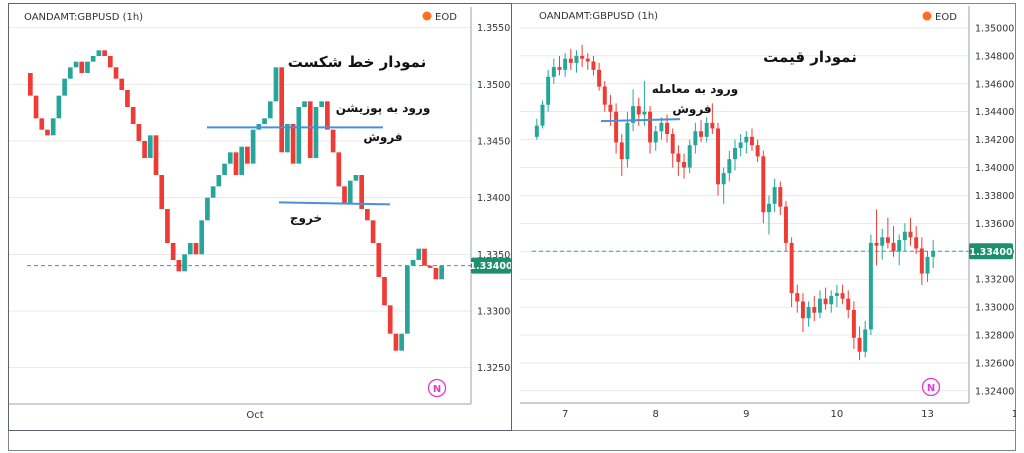 The image size is (1024, 453). What do you see at coordinates (427, 16) in the screenshot?
I see `eod-status-icon` at bounding box center [427, 16].